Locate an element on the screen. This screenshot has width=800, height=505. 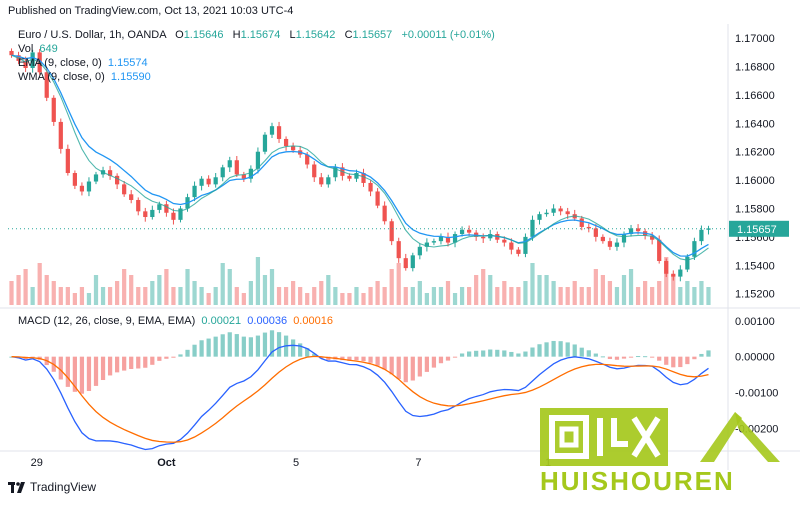
macd-tick-label: 0.00100 is located at coordinates (755, 322).